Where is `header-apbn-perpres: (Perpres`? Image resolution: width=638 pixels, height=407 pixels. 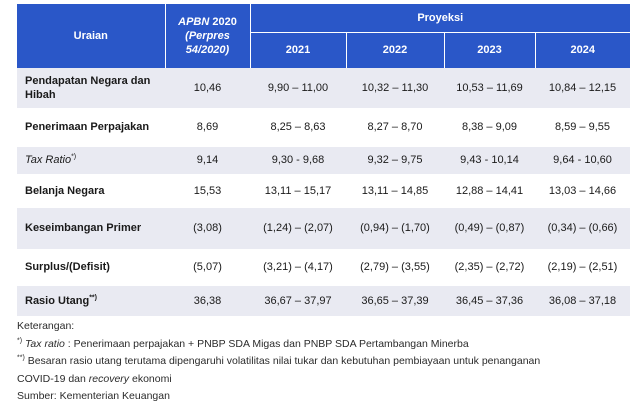 header-apbn-perpres: (Perpres is located at coordinates (207, 36).